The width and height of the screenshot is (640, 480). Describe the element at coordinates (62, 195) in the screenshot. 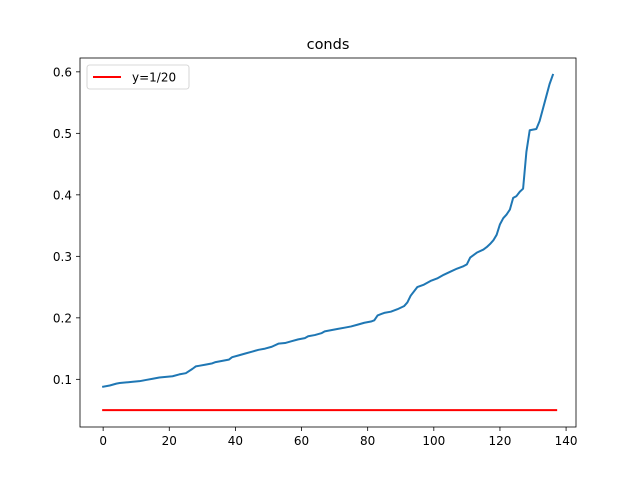

I see `y-tick-label: 0.4` at that location.